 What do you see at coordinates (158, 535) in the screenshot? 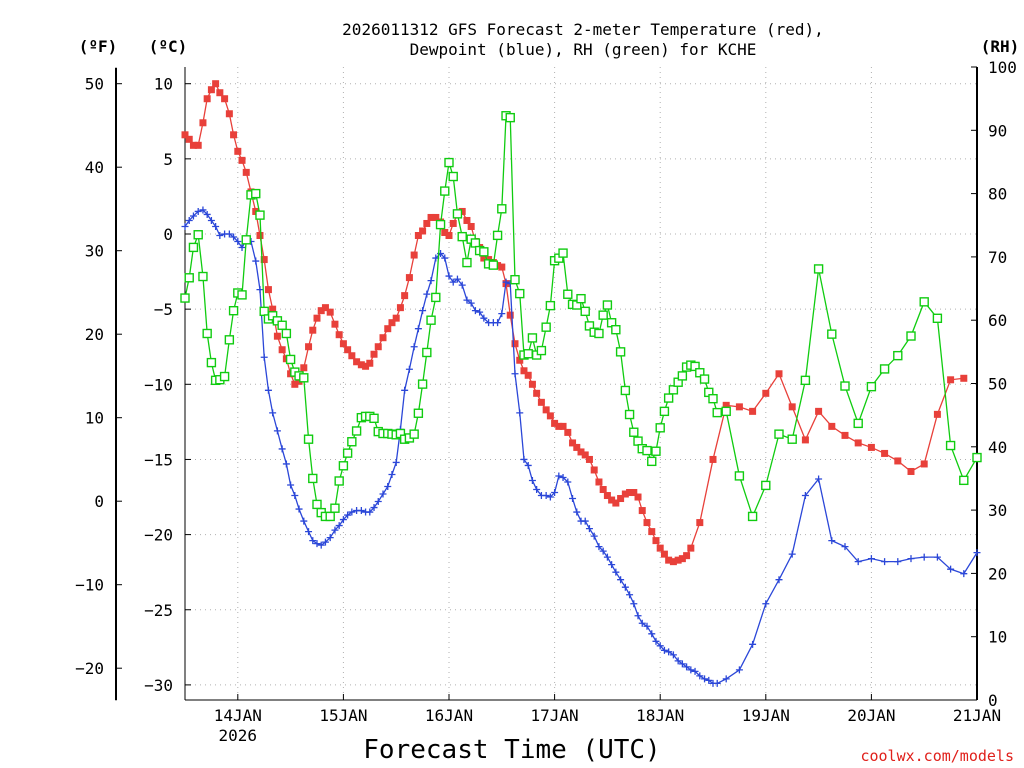
I see `celsius-tick-label: −20` at bounding box center [158, 535].